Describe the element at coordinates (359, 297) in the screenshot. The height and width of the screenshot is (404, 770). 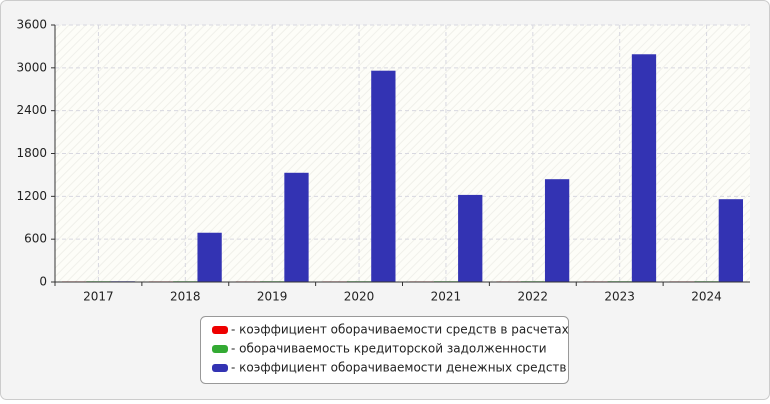
I see `x-tick-label: 2020` at that location.